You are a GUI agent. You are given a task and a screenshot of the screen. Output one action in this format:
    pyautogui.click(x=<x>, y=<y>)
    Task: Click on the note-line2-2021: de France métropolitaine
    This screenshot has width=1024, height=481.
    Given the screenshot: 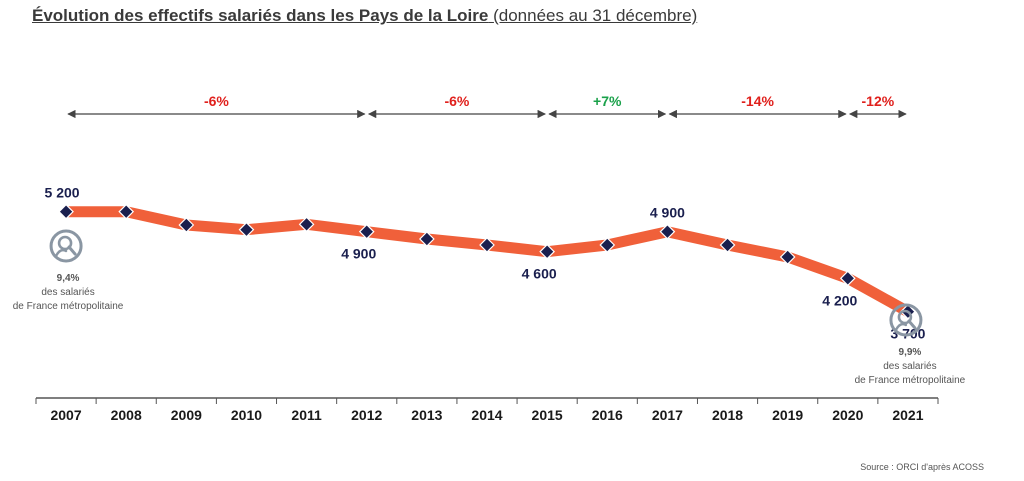 What is the action you would take?
    pyautogui.click(x=910, y=380)
    